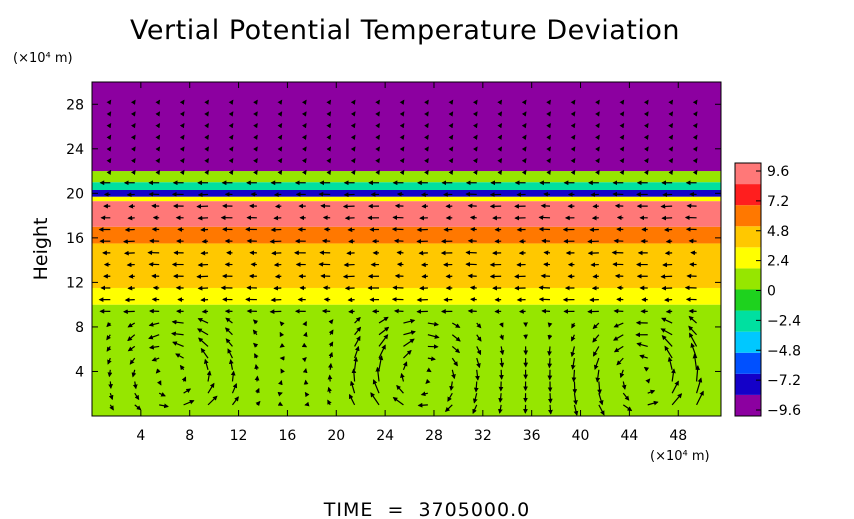 This screenshot has width=854, height=519. What do you see at coordinates (239, 436) in the screenshot?
I see `x-tick-label: 12` at bounding box center [239, 436].